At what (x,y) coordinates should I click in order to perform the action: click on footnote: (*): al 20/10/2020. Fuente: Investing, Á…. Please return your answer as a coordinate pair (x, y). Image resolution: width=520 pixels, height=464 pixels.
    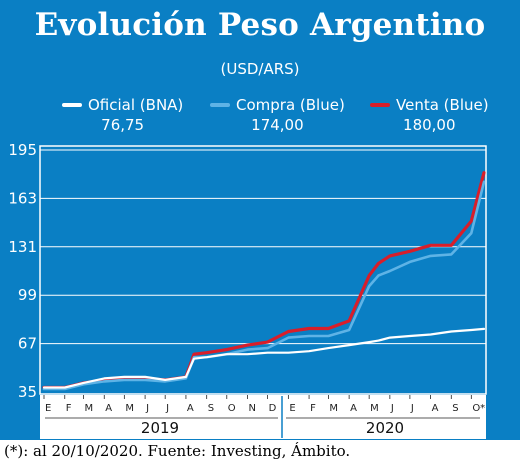
    Looking at the image, I should click on (177, 451).